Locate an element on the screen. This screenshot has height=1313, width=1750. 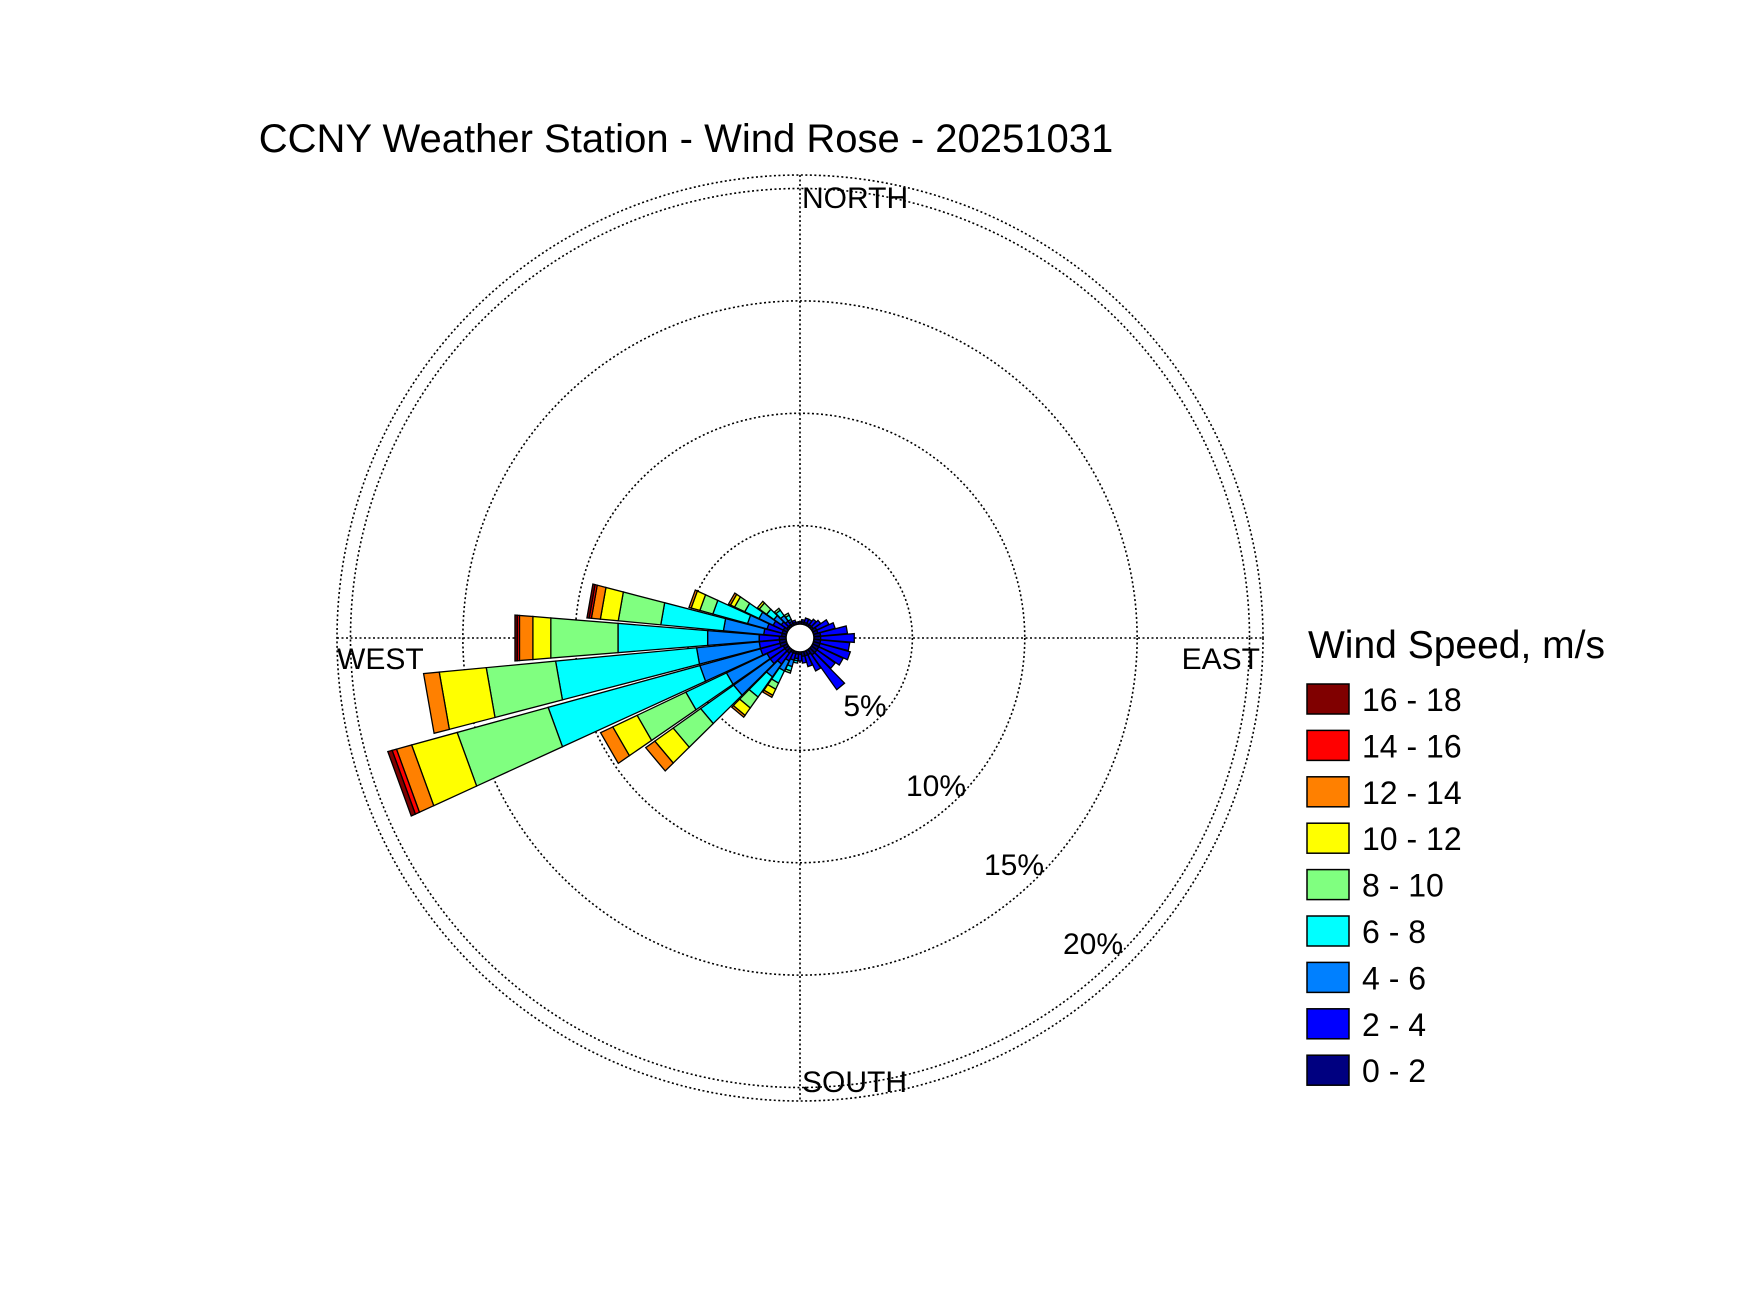
ring-label-15: 15% is located at coordinates (1014, 865).